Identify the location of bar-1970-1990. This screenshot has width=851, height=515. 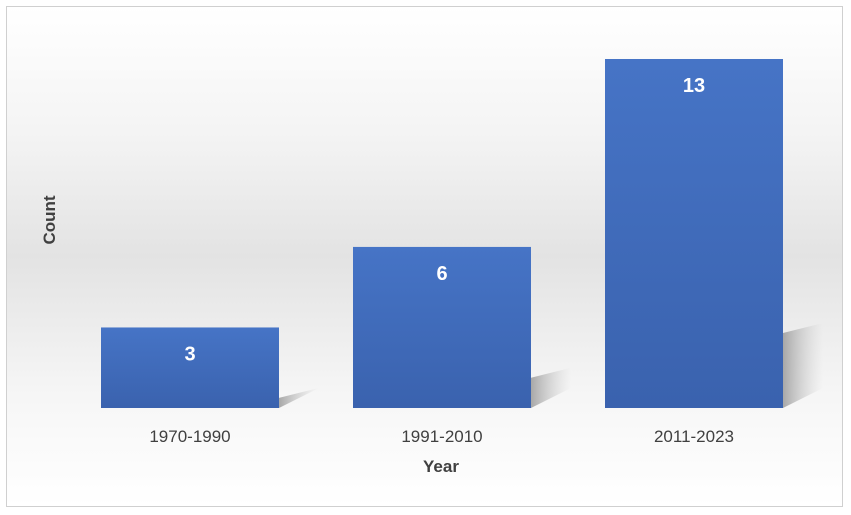
(190, 367).